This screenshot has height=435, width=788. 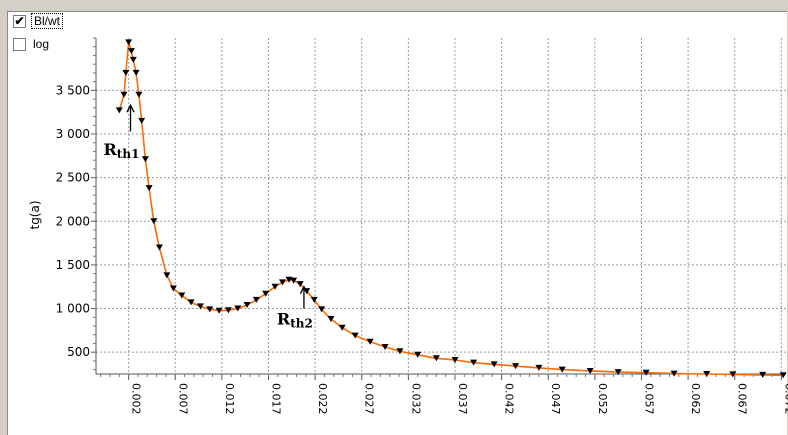 I want to click on annotation-subscript: th1, so click(x=128, y=154).